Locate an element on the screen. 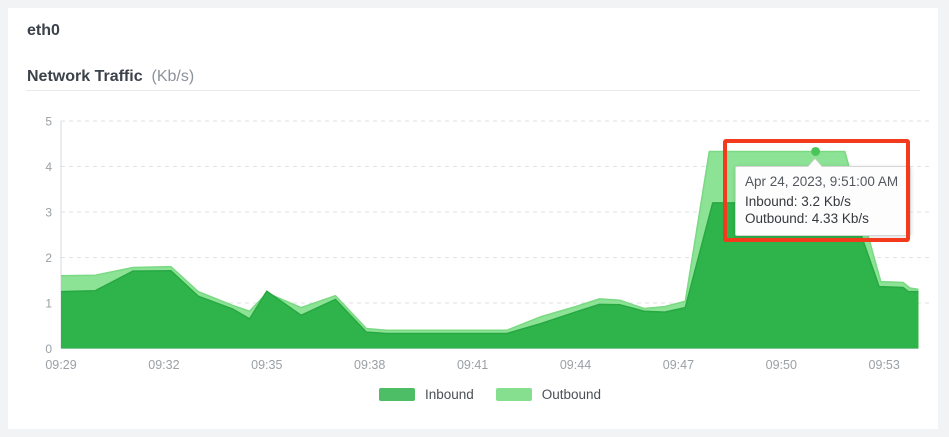 The height and width of the screenshot is (437, 949). tooltip-line: Outbound: 4.33 Kb/s is located at coordinates (807, 218).